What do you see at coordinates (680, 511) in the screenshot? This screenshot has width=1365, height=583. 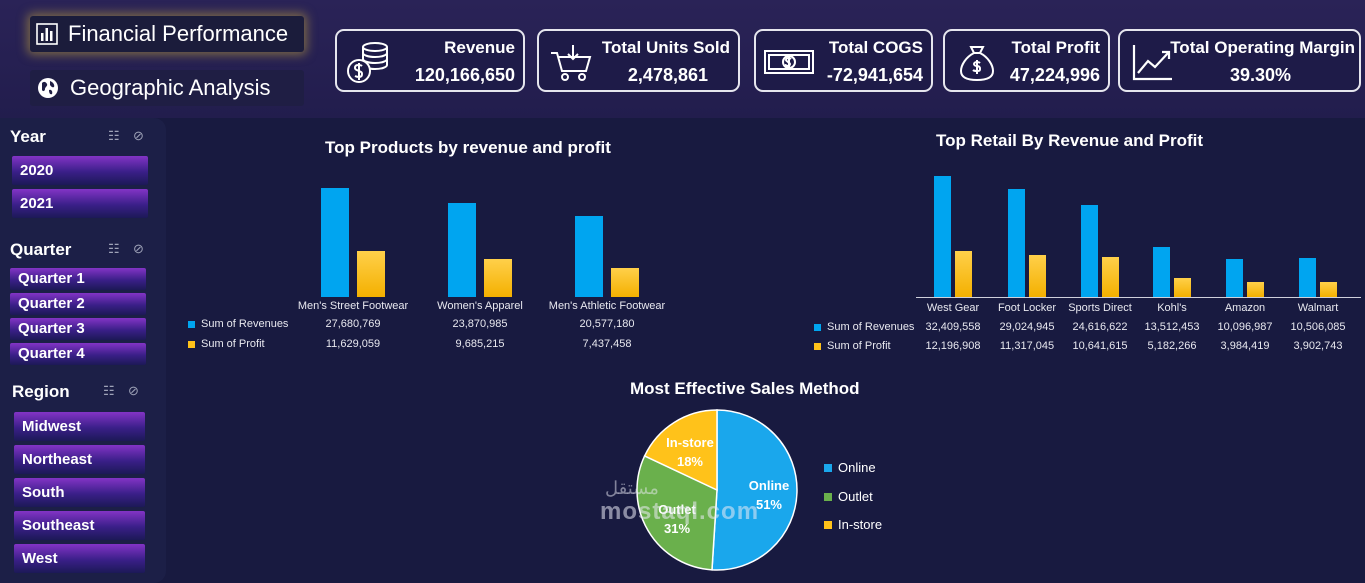 I see `watermark-logo: mostaql.com` at bounding box center [680, 511].